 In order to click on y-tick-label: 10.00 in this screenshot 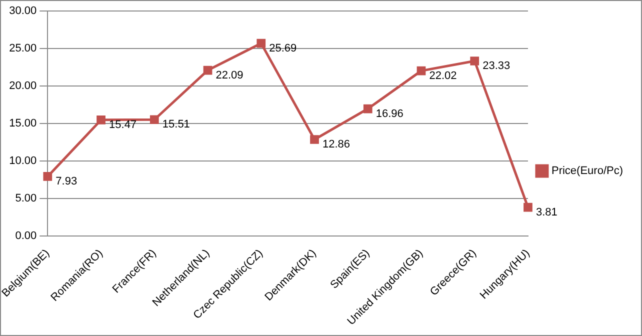, I will do `click(23, 160)`.